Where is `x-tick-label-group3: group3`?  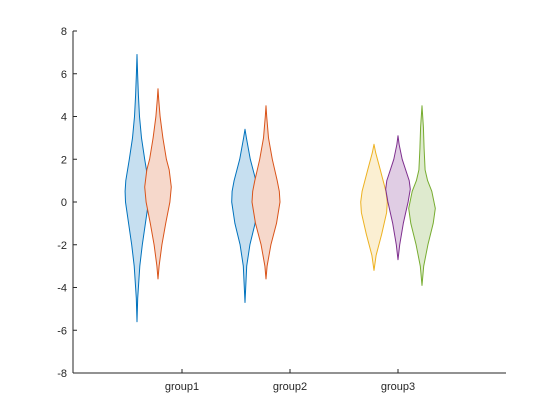 x-tick-label-group3: group3 is located at coordinates (398, 387).